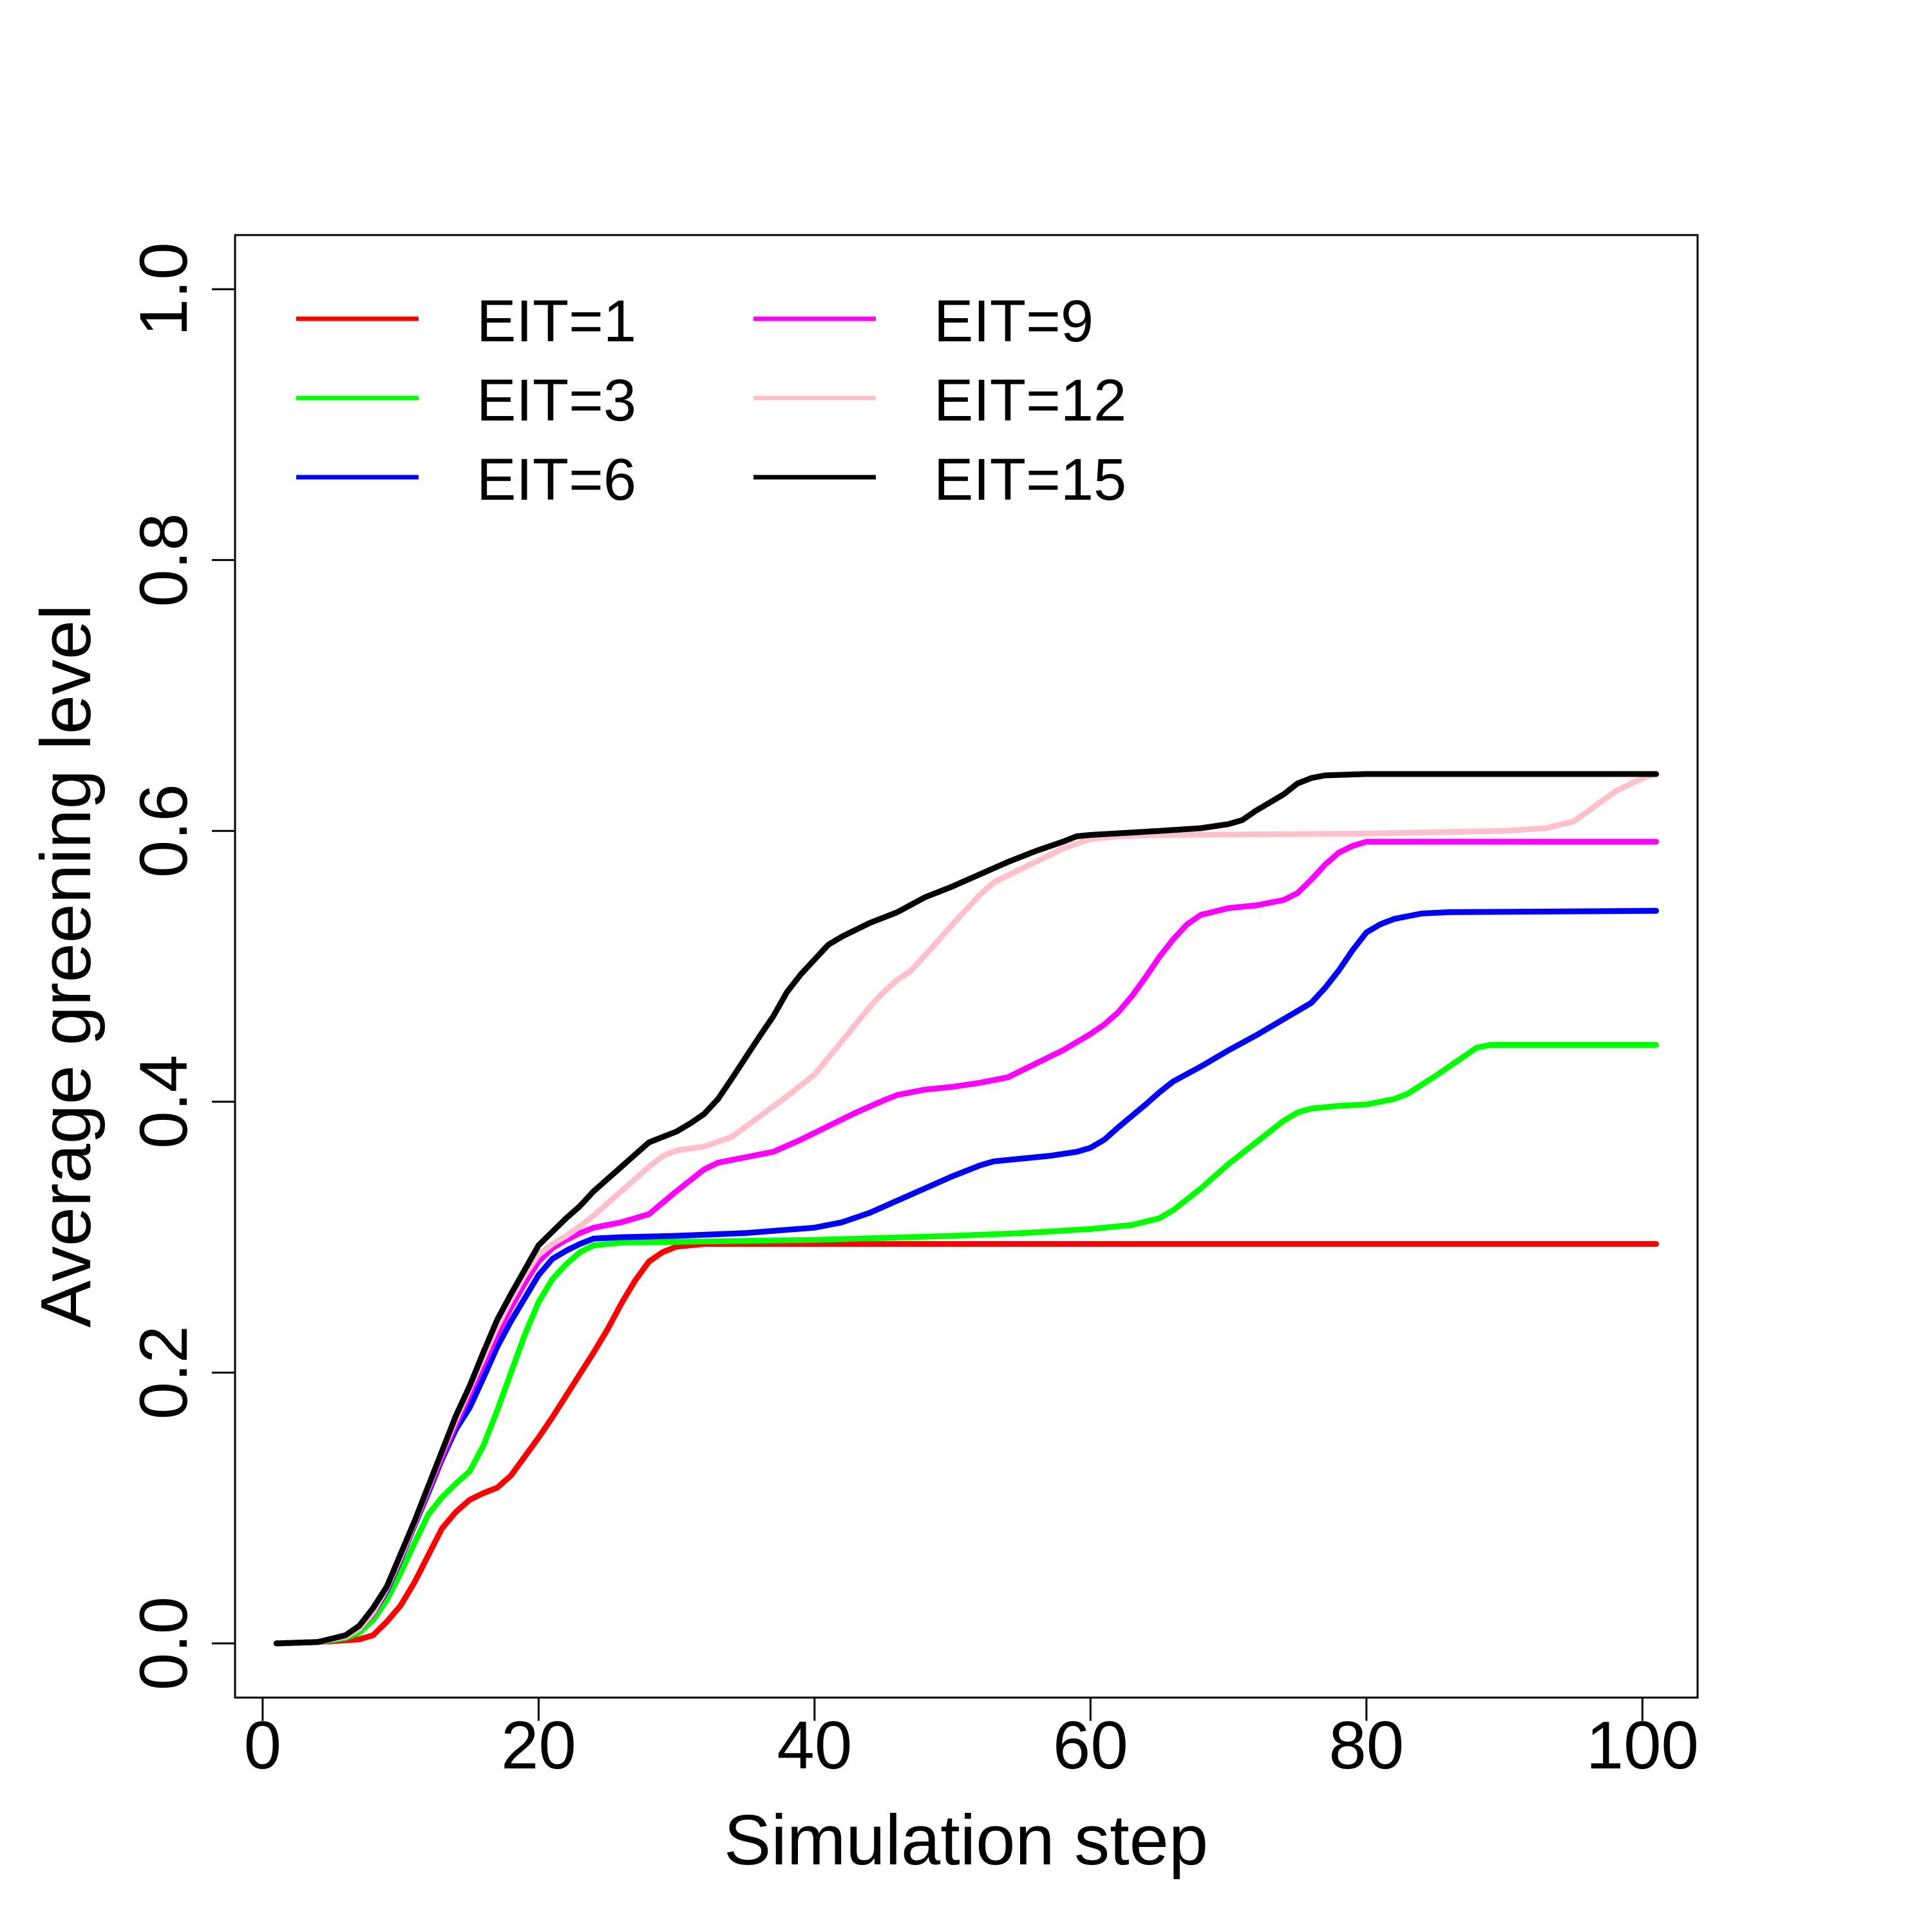  Describe the element at coordinates (814, 1746) in the screenshot. I see `x-tick-label: 40` at that location.